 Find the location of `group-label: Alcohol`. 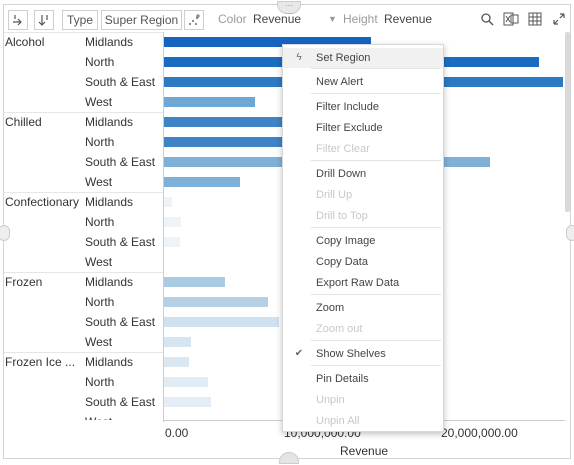

group-label: Alcohol is located at coordinates (25, 42).